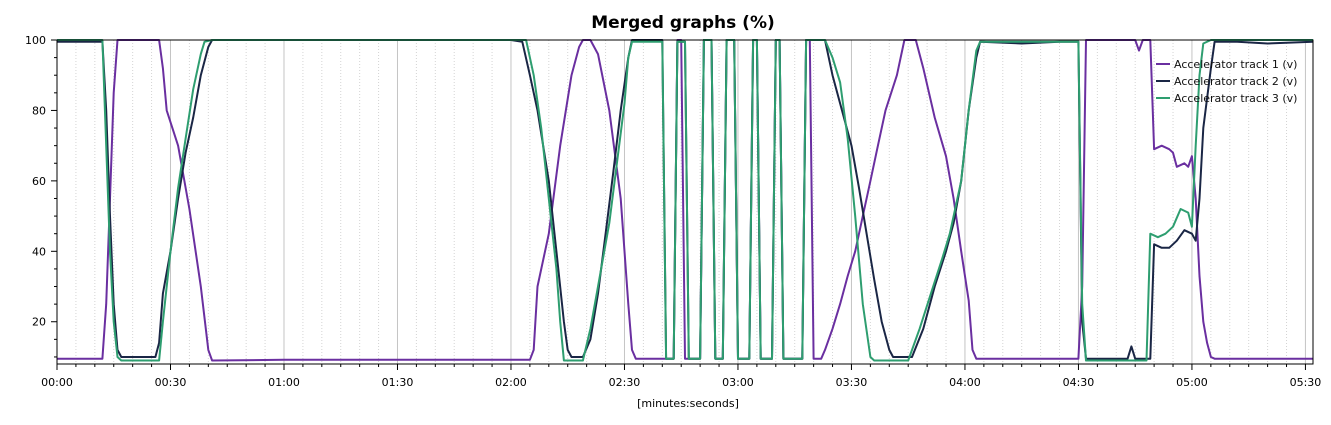  Describe the element at coordinates (1079, 382) in the screenshot. I see `x-tick-label: 04:30` at that location.